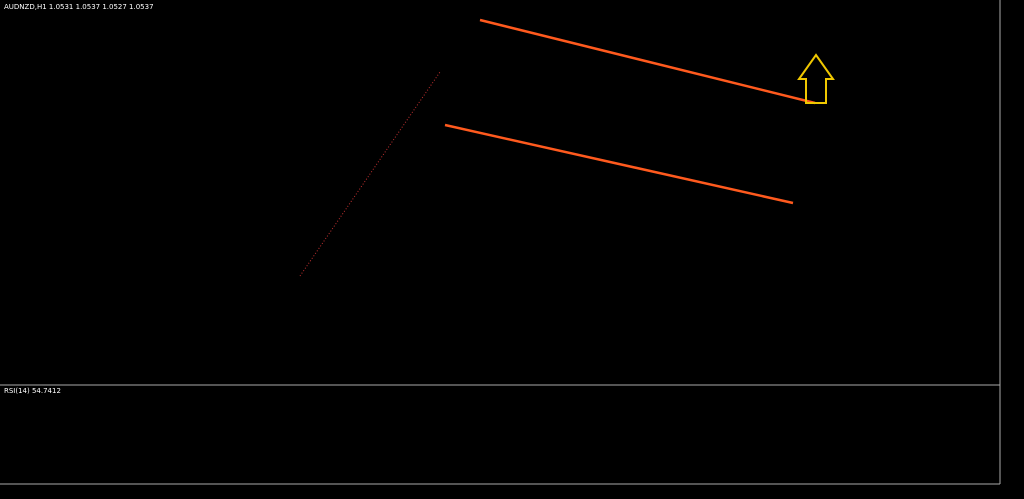 Image resolution: width=1024 pixels, height=499 pixels. Describe the element at coordinates (647, 61) in the screenshot. I see `channel-upper` at that location.